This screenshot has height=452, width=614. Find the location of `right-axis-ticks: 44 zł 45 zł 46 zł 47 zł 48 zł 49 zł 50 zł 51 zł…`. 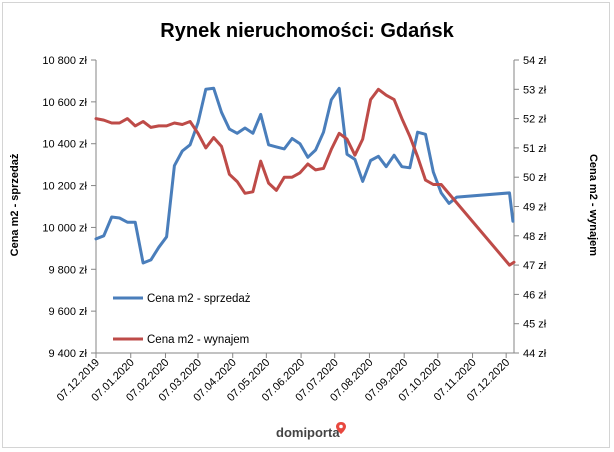

right-axis-ticks: 44 zł 45 zł 46 zł 47 zł 48 zł 49 zł 50 zł 51 zł… is located at coordinates (530, 207).